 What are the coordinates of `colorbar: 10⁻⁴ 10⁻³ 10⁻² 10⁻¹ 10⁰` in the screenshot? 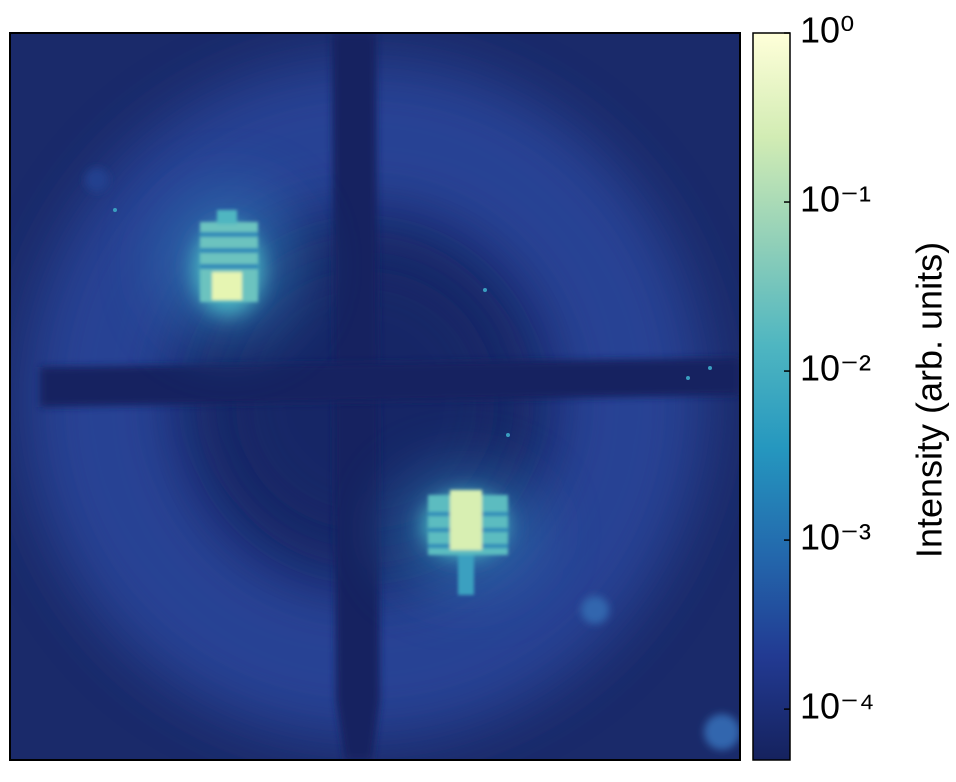 It's located at (813, 385).